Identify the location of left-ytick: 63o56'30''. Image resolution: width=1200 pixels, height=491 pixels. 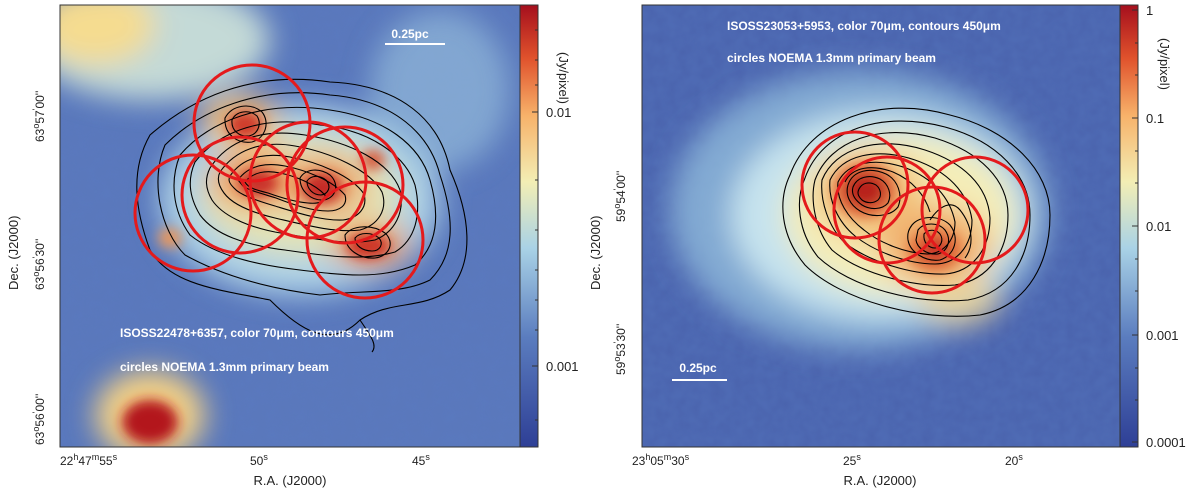
(39, 264).